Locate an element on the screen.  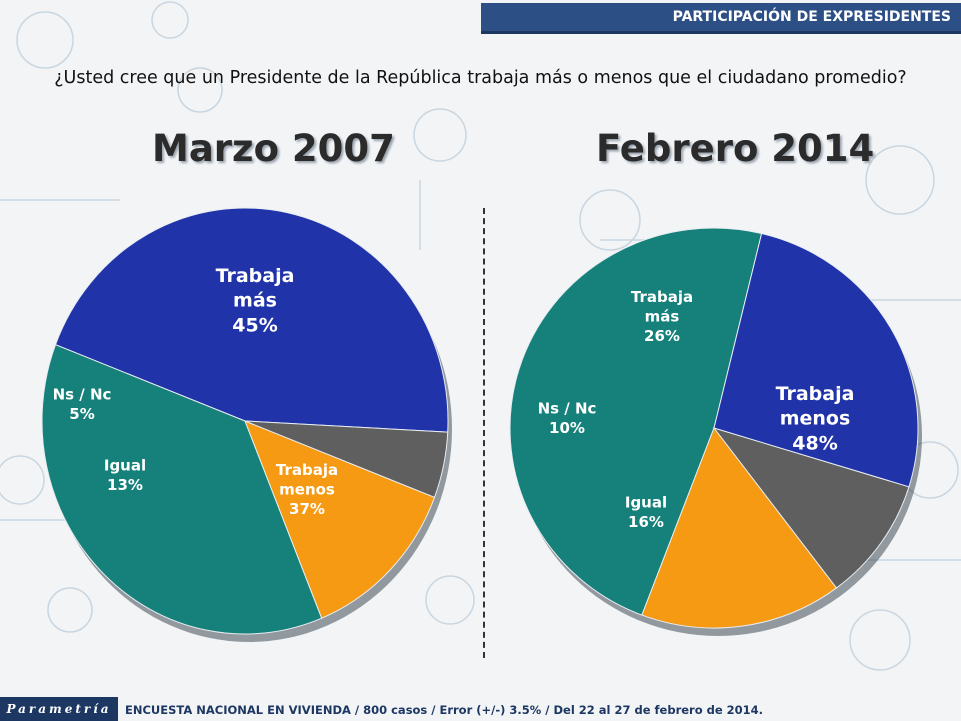
chart-title-2007: Marzo 2007 is located at coordinates (273, 148).